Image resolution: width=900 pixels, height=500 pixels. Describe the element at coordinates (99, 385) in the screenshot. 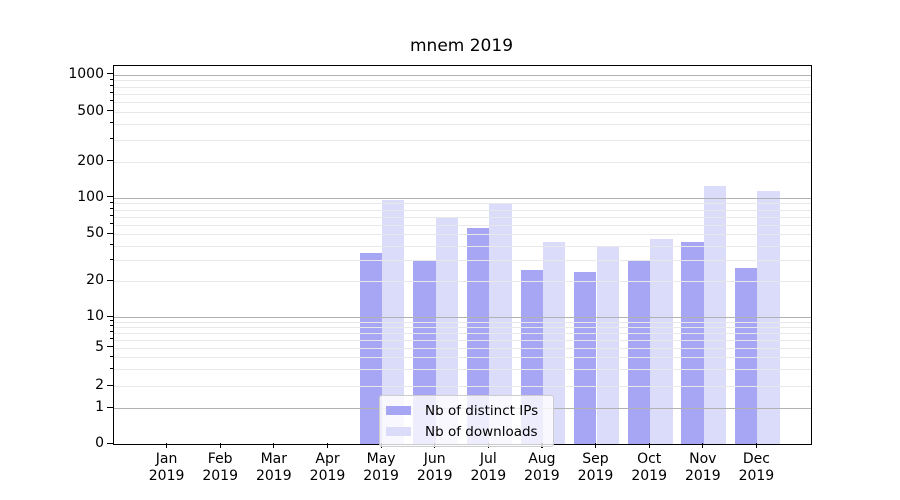

I see `y-tick-label: 2` at that location.